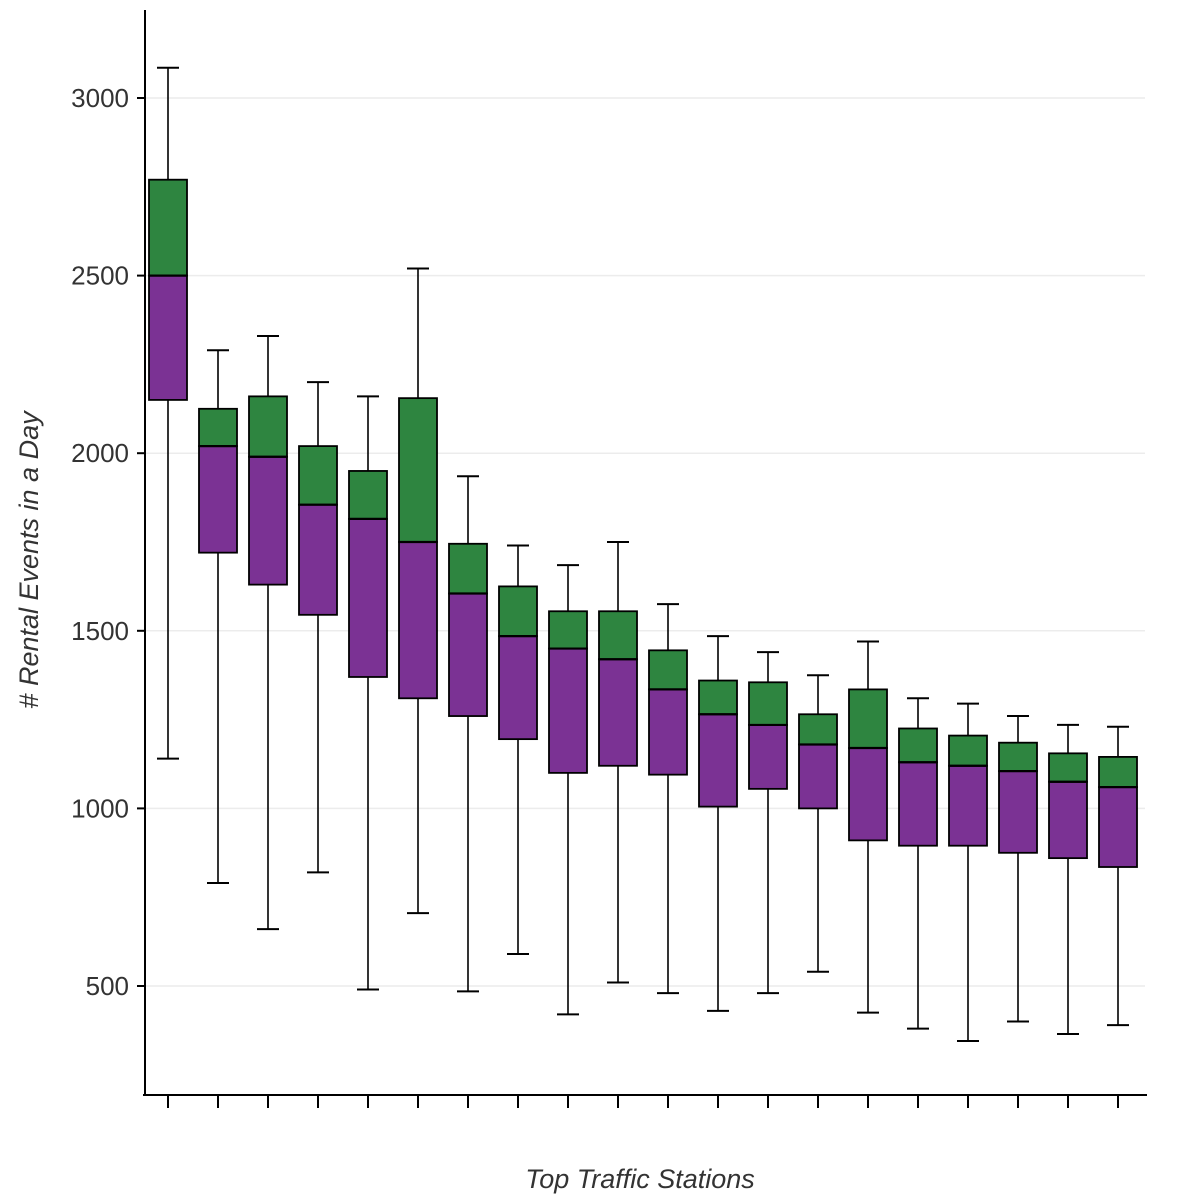 This screenshot has height=1200, width=1200. I want to click on y-tick-label-2500: 2500, so click(100, 276).